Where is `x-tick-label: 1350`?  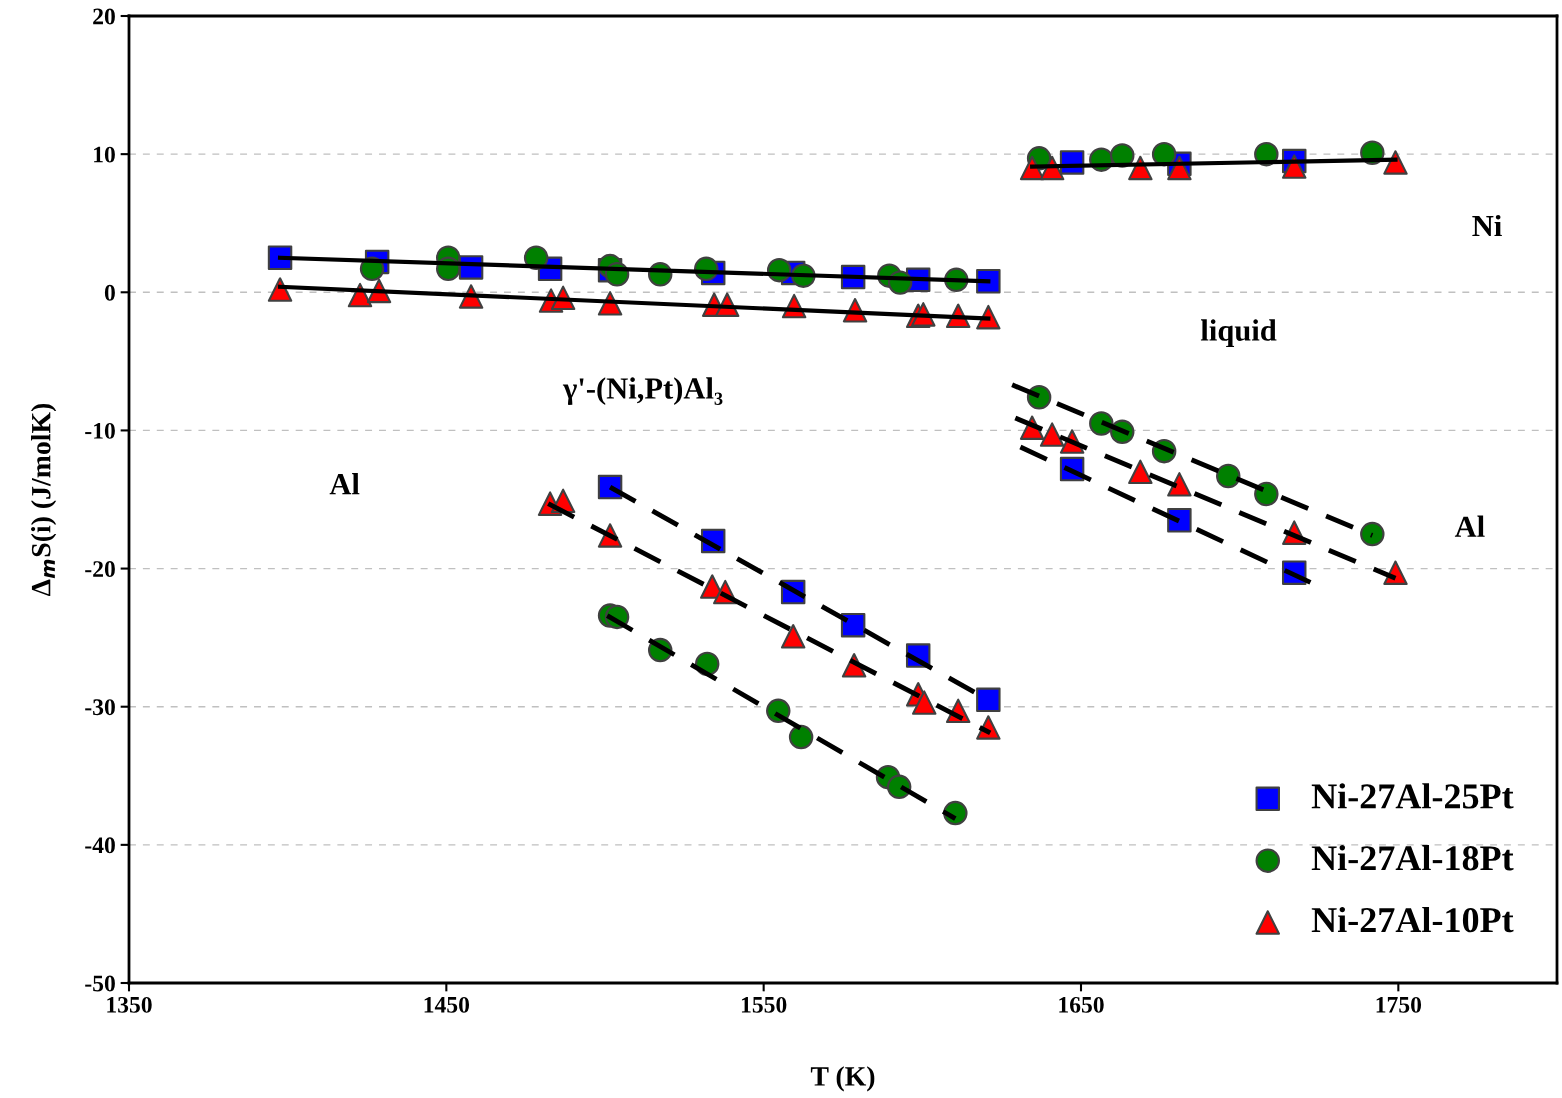
x-tick-label: 1350 is located at coordinates (129, 1004).